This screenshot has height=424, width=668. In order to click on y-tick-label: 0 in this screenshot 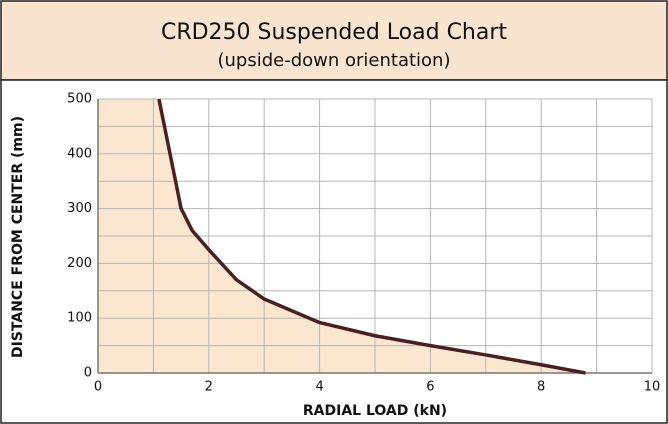, I will do `click(88, 373)`.